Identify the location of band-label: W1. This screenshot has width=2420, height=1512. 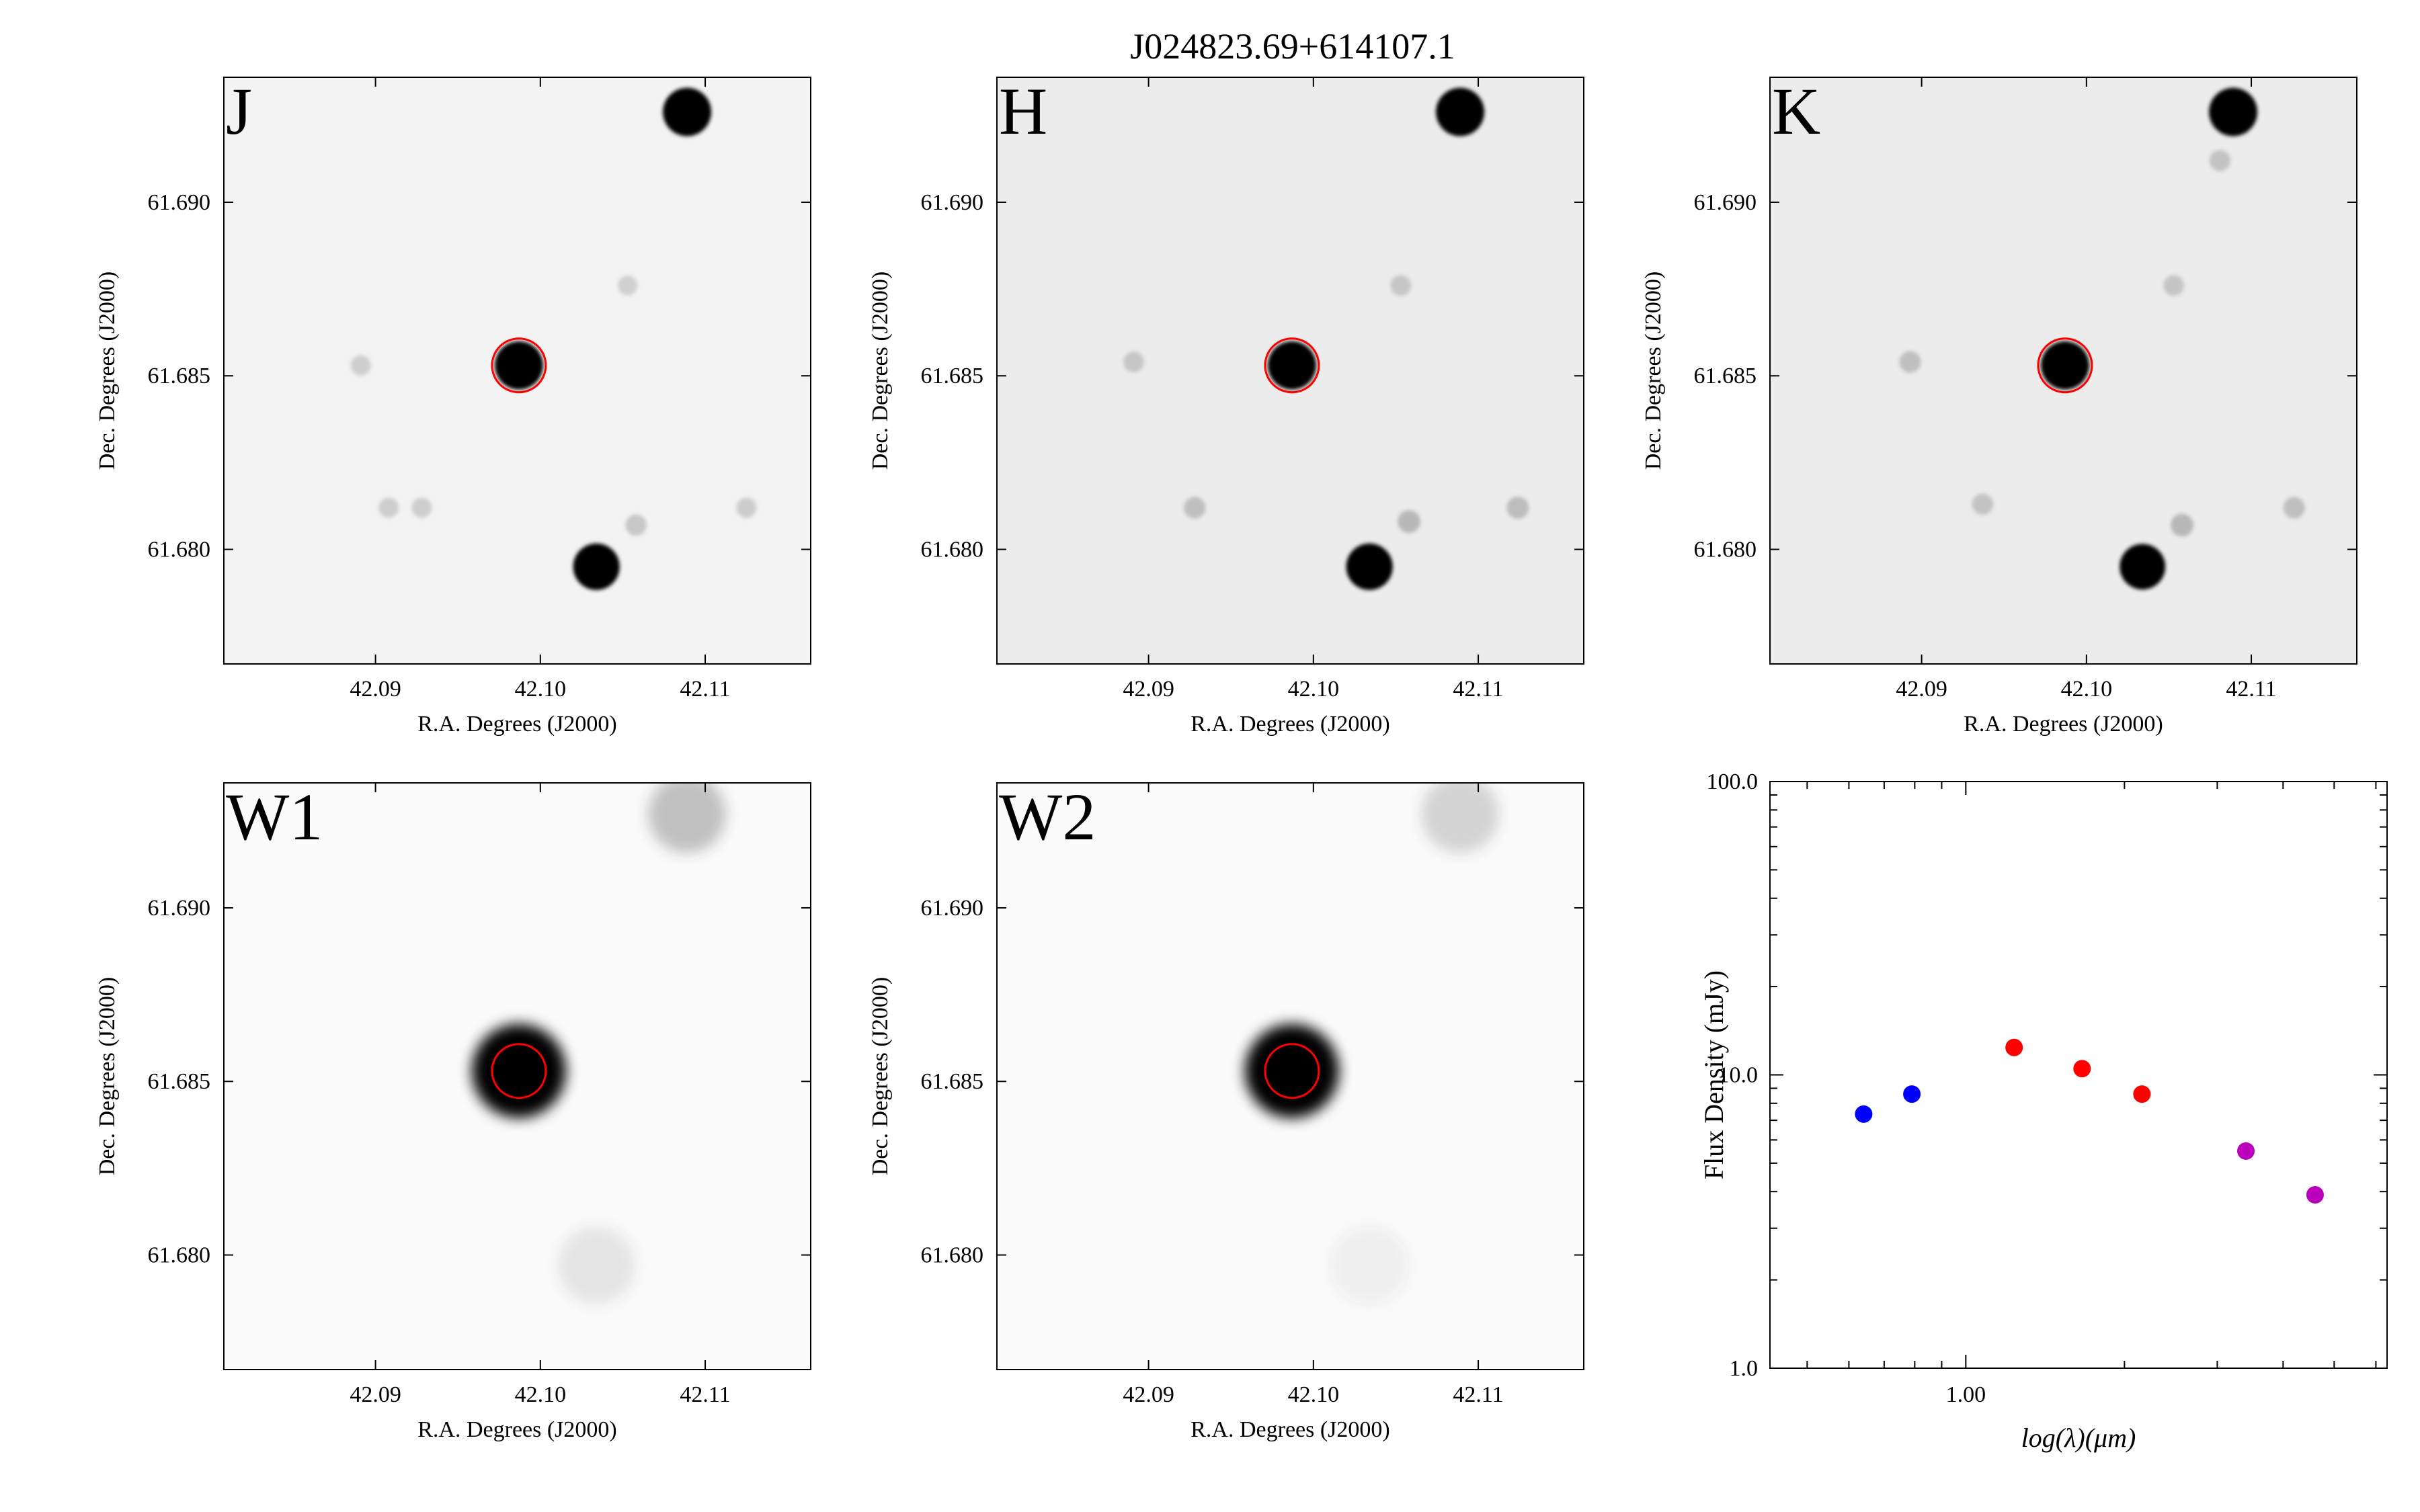
(274, 817).